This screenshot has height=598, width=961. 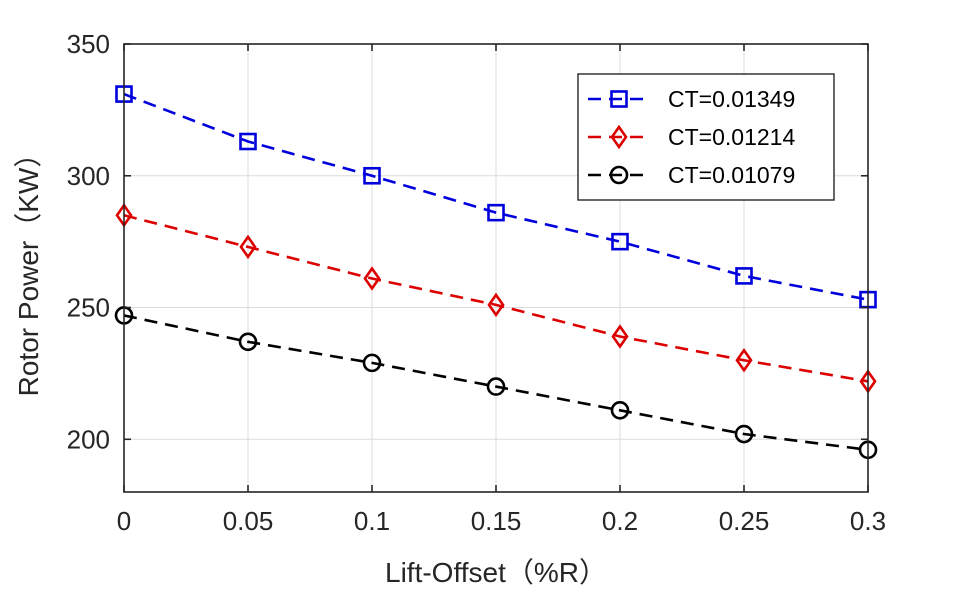 What do you see at coordinates (619, 137) in the screenshot?
I see `legend-marker-diamond` at bounding box center [619, 137].